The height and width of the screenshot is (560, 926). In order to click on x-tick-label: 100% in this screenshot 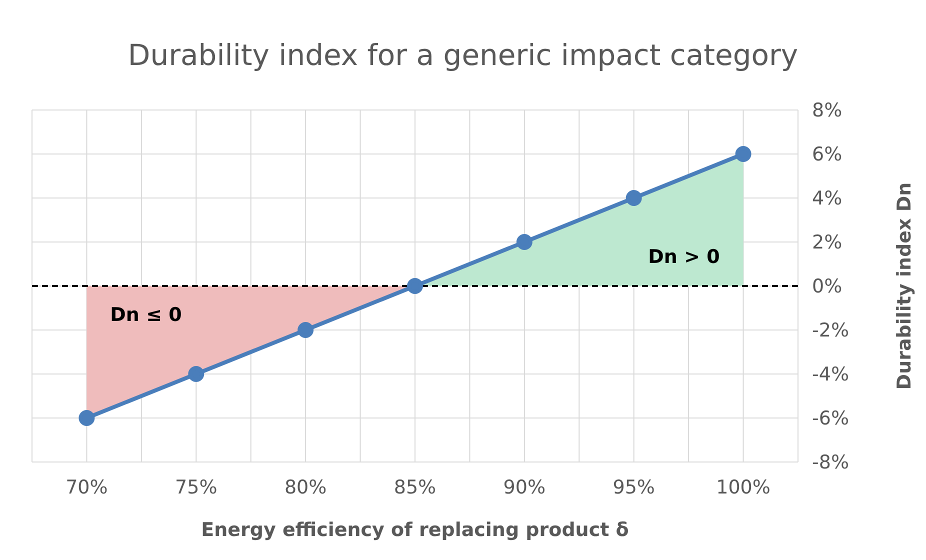, I will do `click(743, 487)`.